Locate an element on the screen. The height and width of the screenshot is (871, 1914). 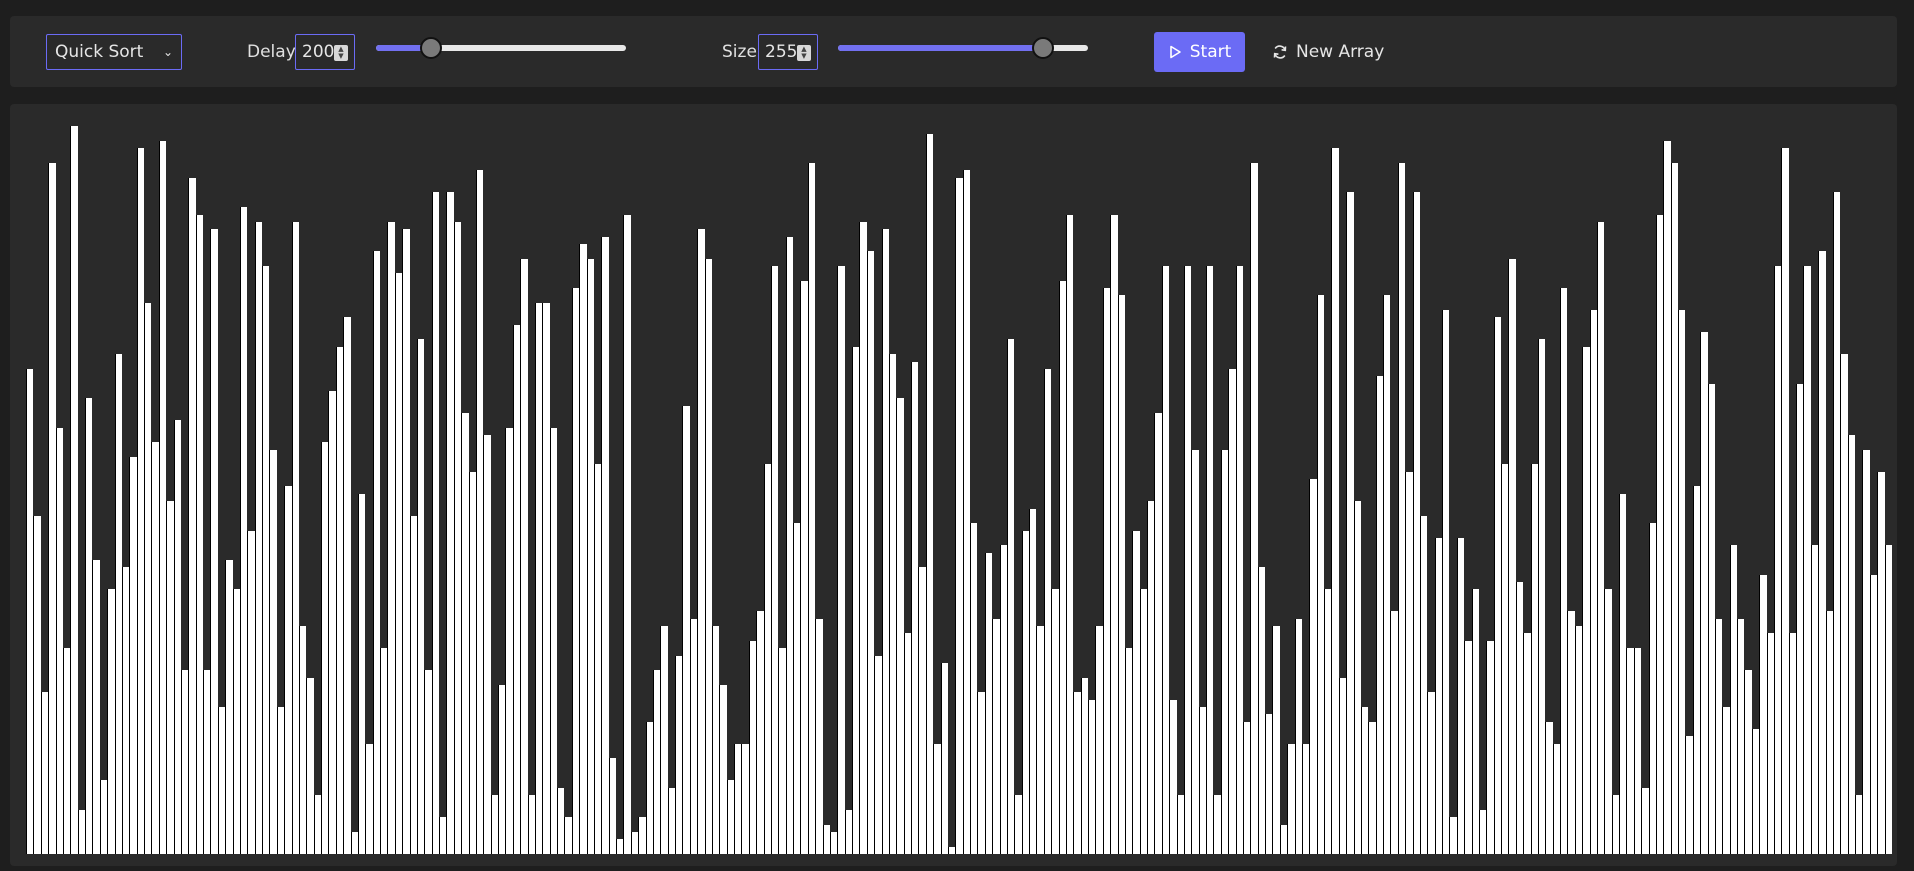
algorithm-select: Quick Sort ⌄ is located at coordinates (114, 52).